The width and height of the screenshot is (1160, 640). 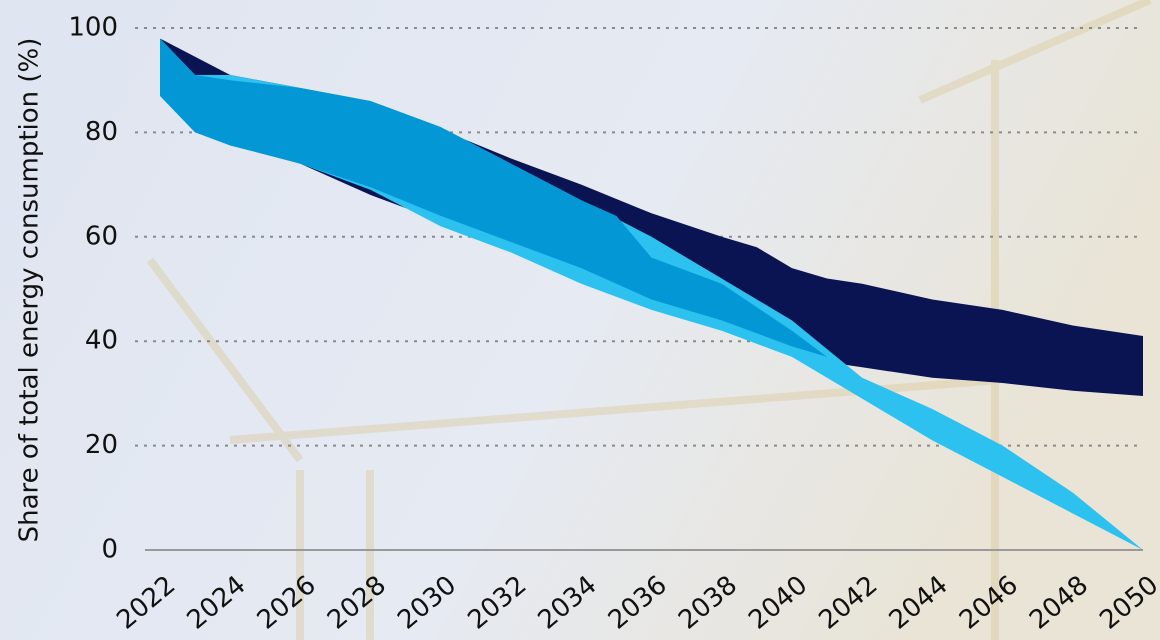 What do you see at coordinates (93, 28) in the screenshot?
I see `y-tick-label: 100` at bounding box center [93, 28].